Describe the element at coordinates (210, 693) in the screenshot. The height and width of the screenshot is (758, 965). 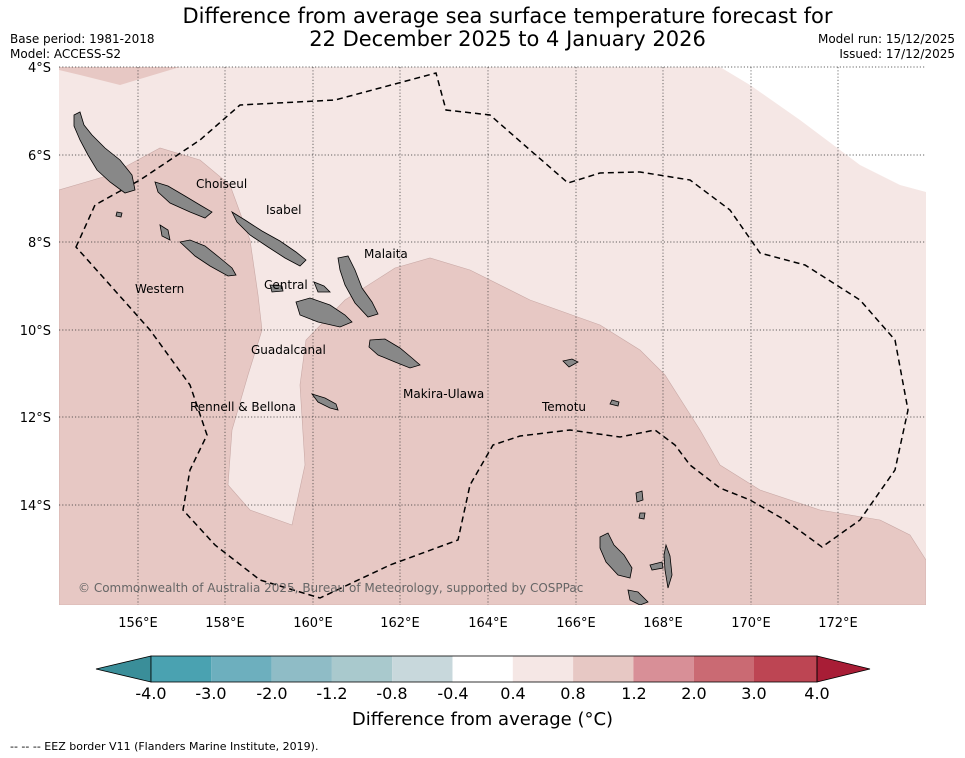
I see `colorbar-tick: -3.0` at that location.